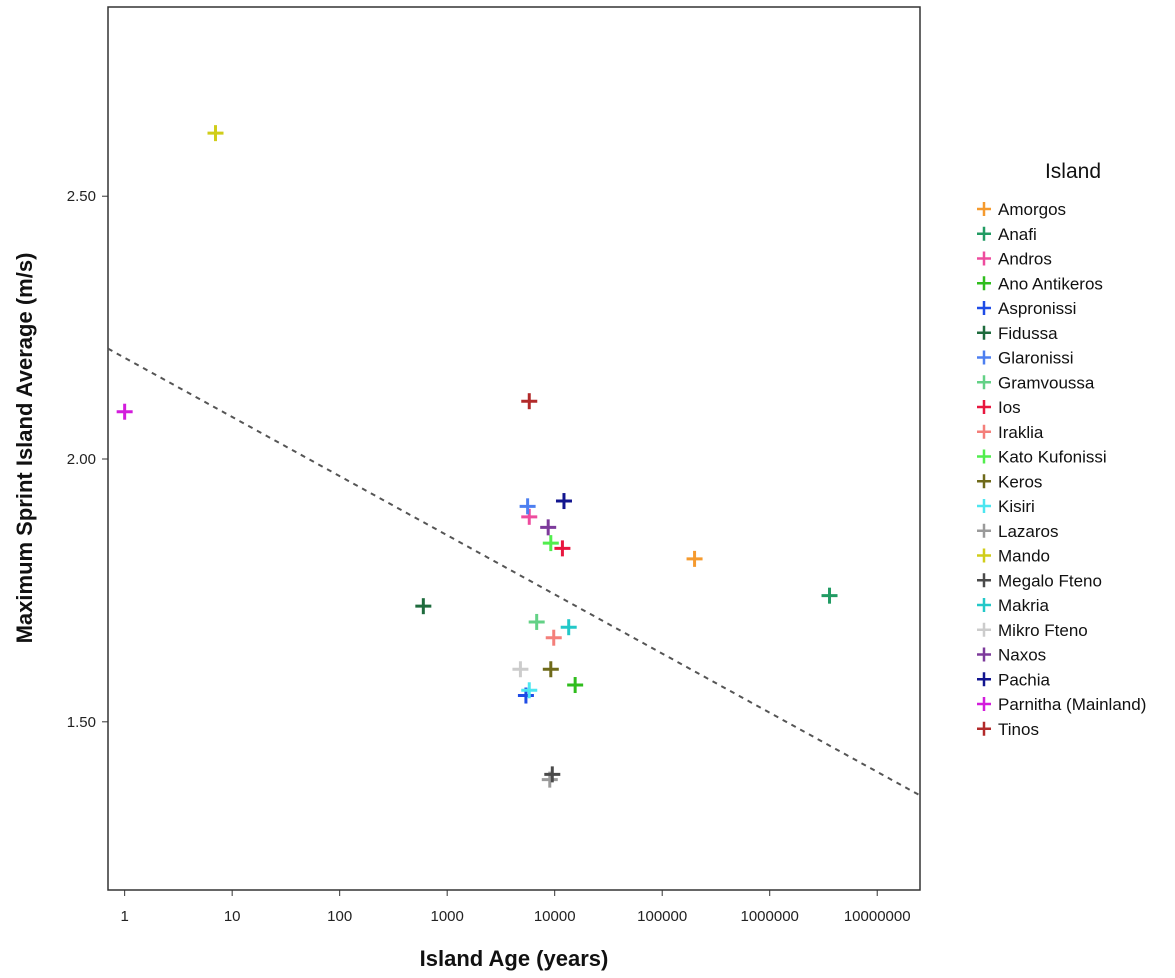 The image size is (1175, 978). What do you see at coordinates (1024, 679) in the screenshot?
I see `legend-label-pachia: Pachia` at bounding box center [1024, 679].